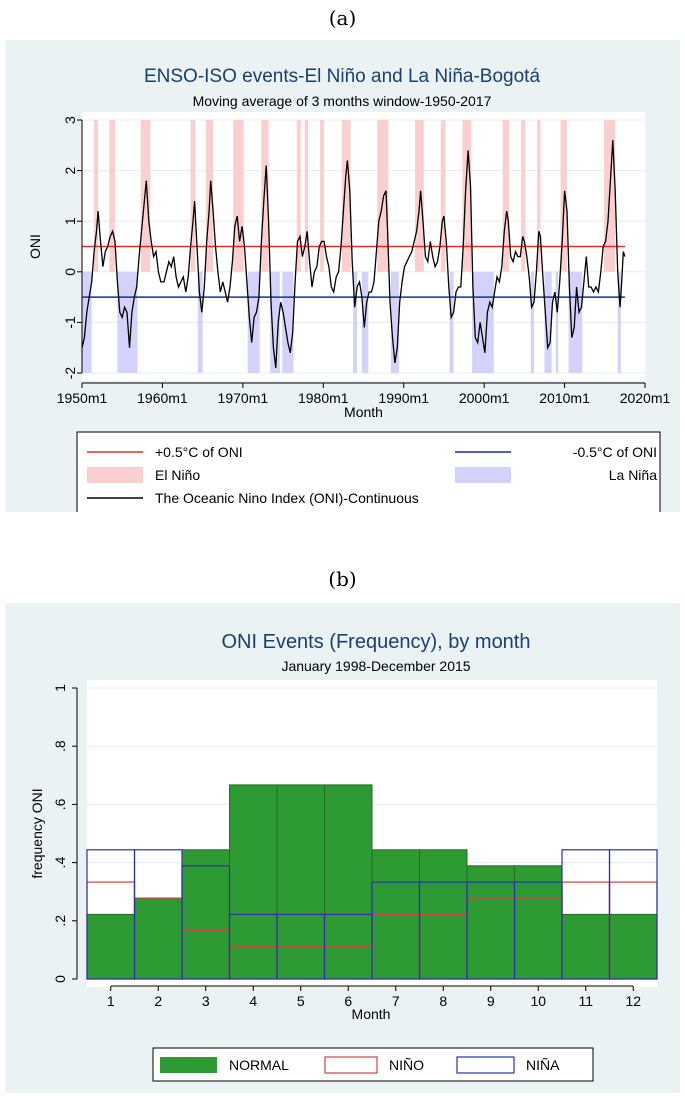 The image size is (685, 1096). I want to click on x-tick-label: 1980m1, so click(323, 398).